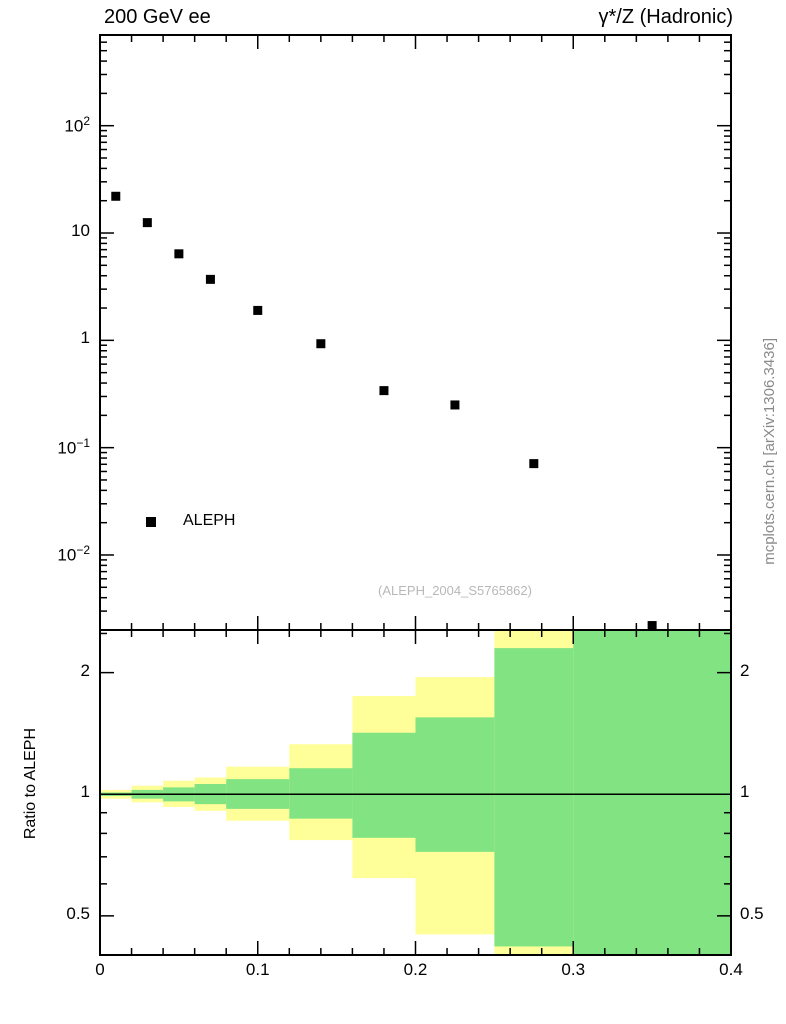 This screenshot has width=786, height=1024. Describe the element at coordinates (85, 670) in the screenshot. I see `ratio-y-tick-label-left: 2` at that location.